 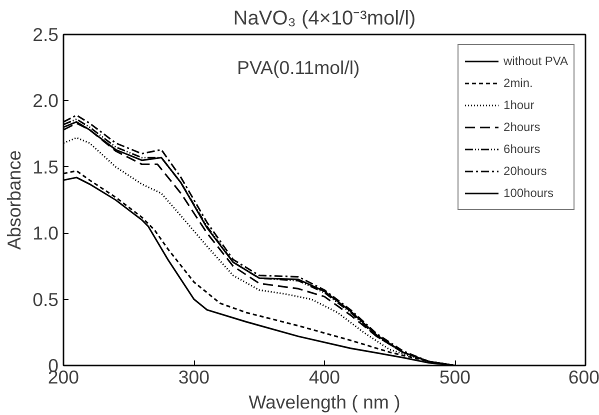 What do you see at coordinates (529, 193) in the screenshot?
I see `legend-label: 100hours` at bounding box center [529, 193].